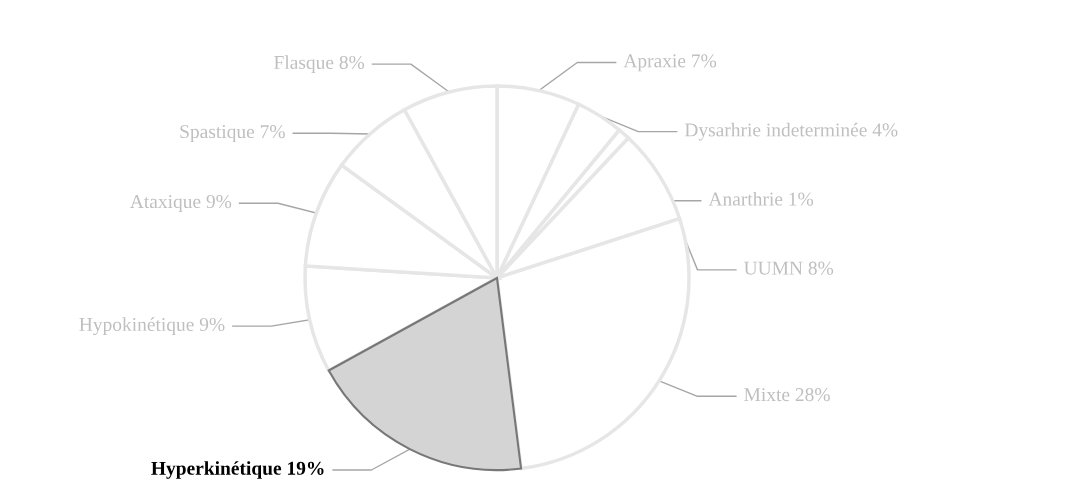 This screenshot has height=487, width=1065. I want to click on slice-label: Hyperkinétique 19%, so click(237, 470).